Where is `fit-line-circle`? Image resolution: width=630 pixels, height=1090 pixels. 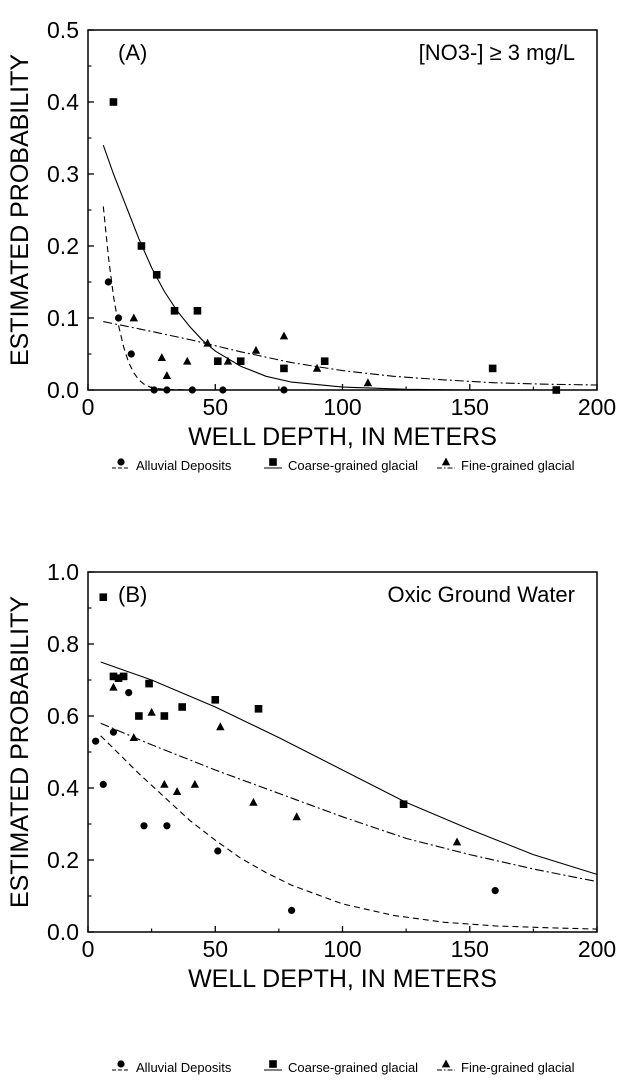 fit-line-circle is located at coordinates (349, 298).